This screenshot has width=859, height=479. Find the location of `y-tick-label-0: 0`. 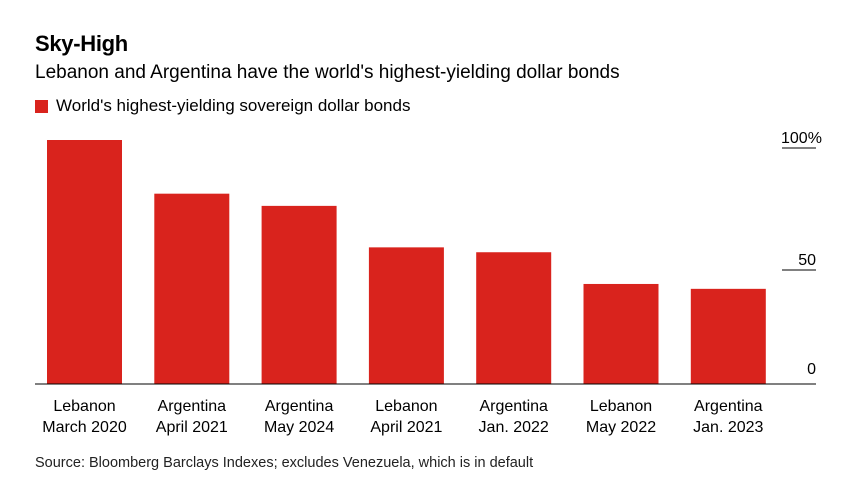

y-tick-label-0: 0 is located at coordinates (811, 369).